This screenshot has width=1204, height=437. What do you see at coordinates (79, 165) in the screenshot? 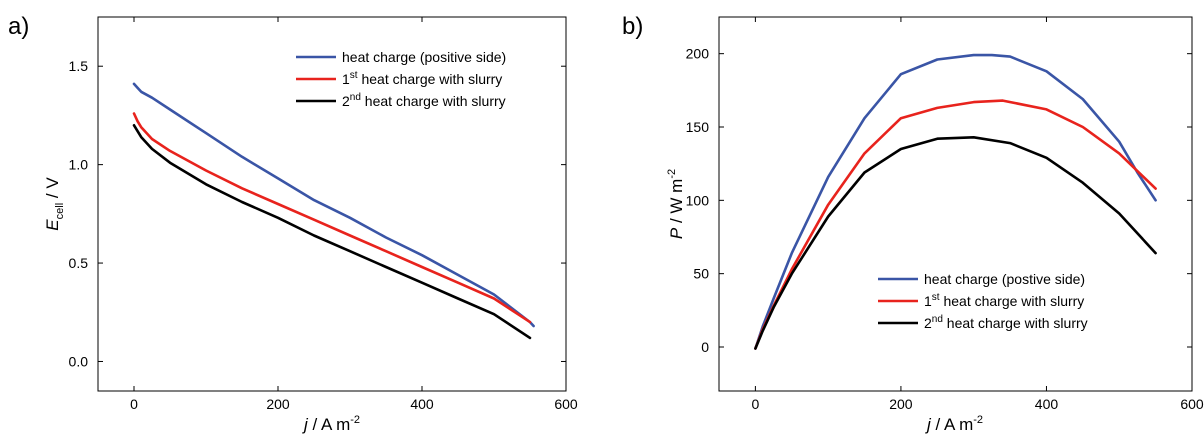
I see `panel-a-y-tick-label: 1.0` at bounding box center [79, 165].